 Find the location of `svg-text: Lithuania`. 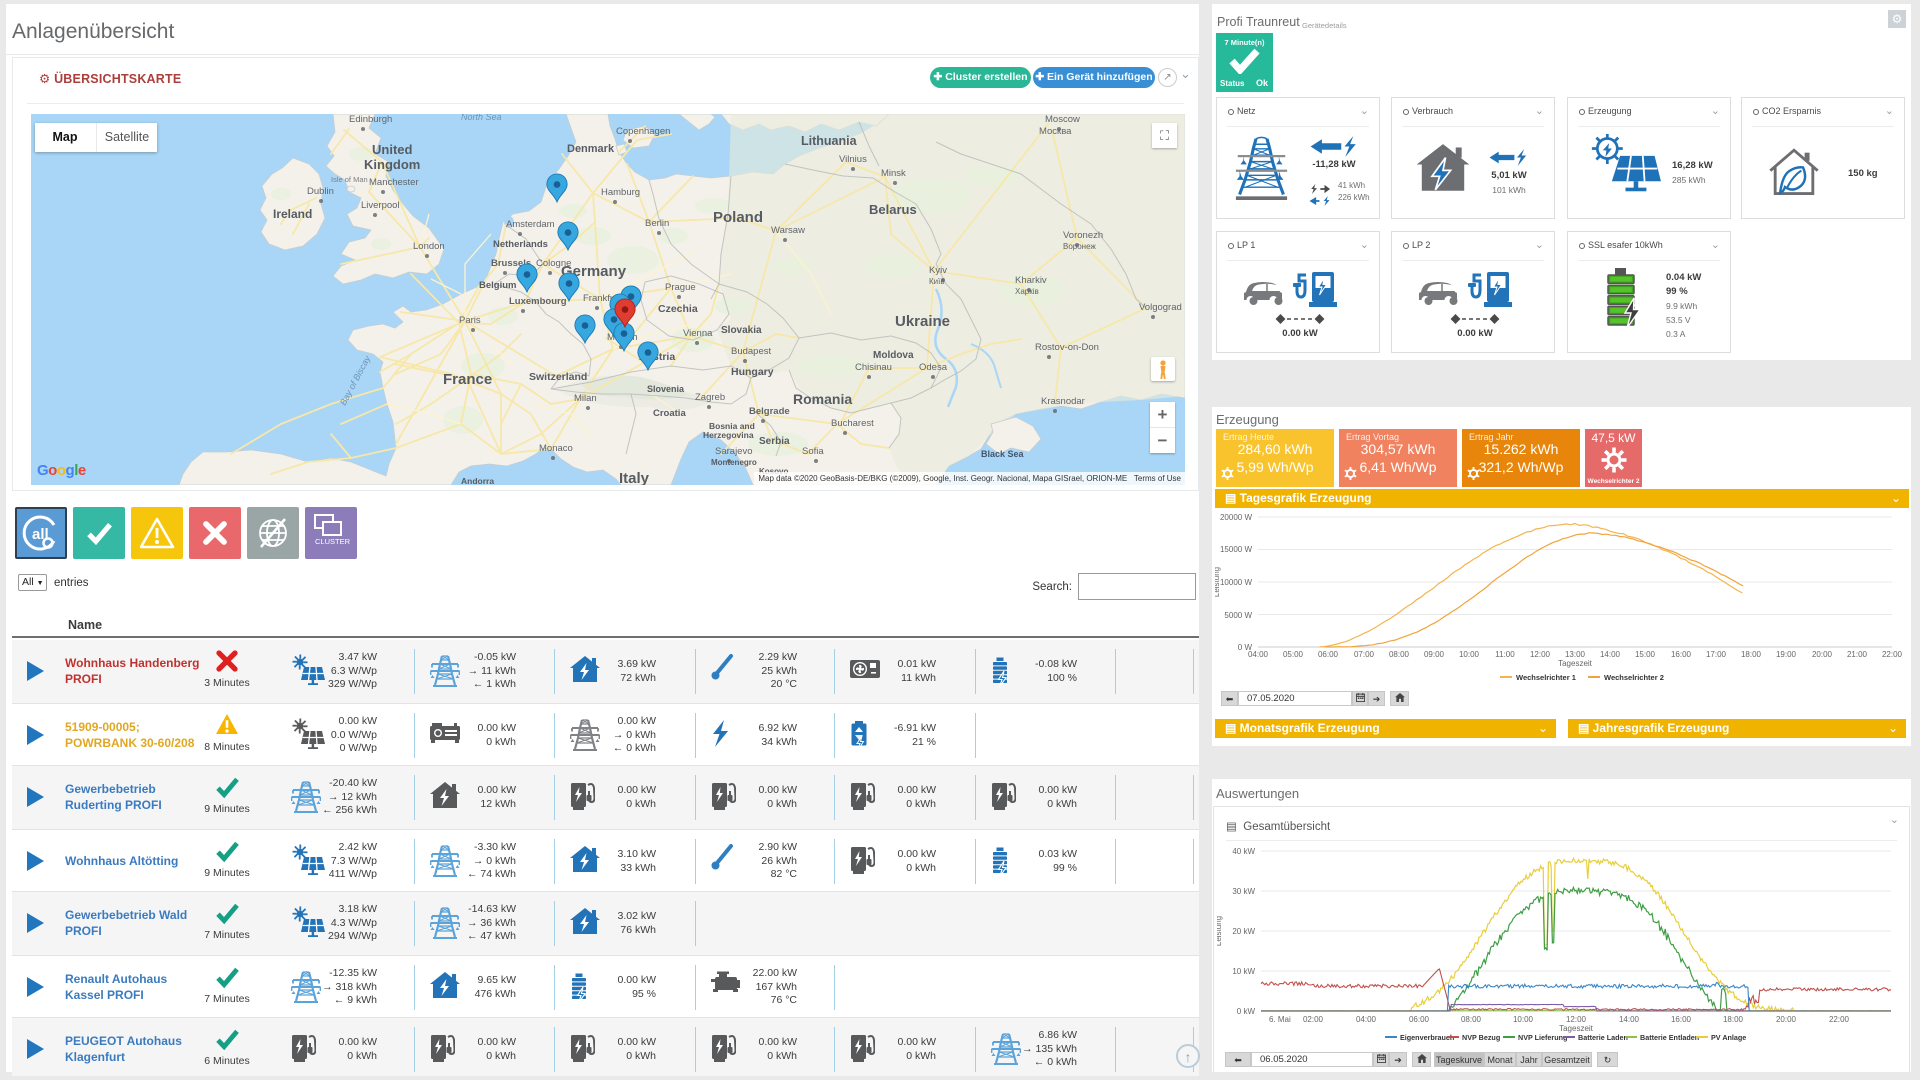

svg-text: Lithuania is located at coordinates (829, 141).